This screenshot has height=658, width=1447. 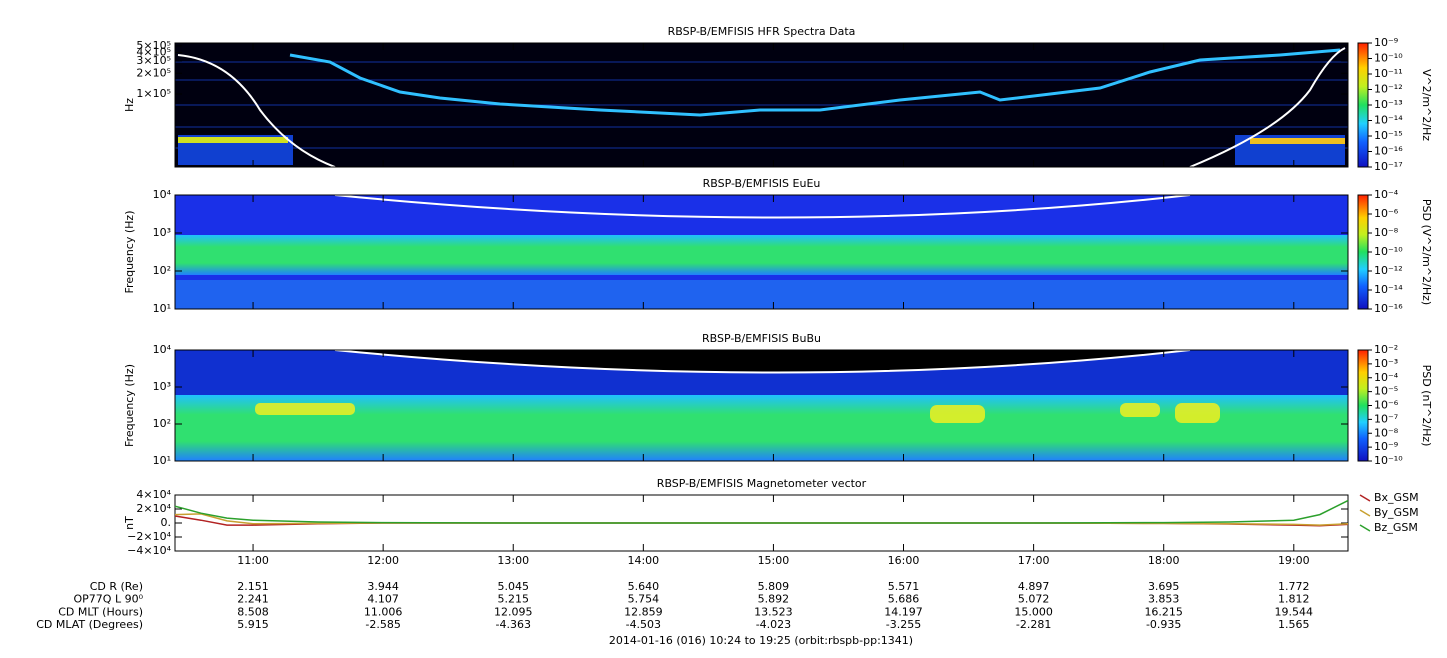 What do you see at coordinates (904, 560) in the screenshot?
I see `x-tick-label: 16:00` at bounding box center [904, 560].